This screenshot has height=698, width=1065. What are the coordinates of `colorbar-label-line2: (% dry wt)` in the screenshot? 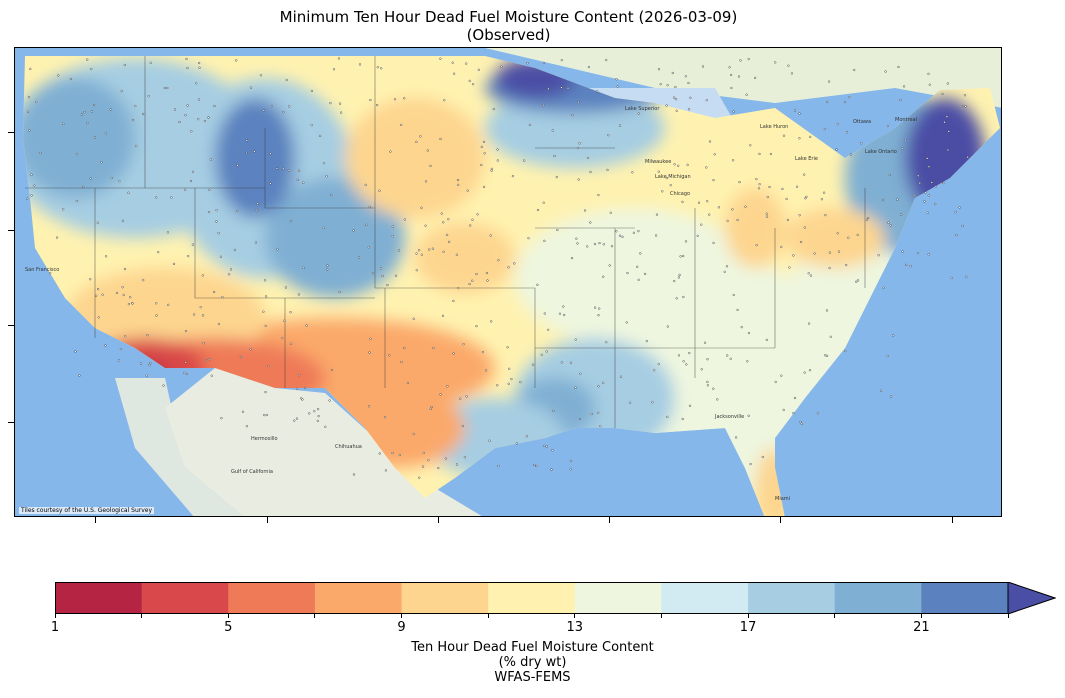 It's located at (532, 662).